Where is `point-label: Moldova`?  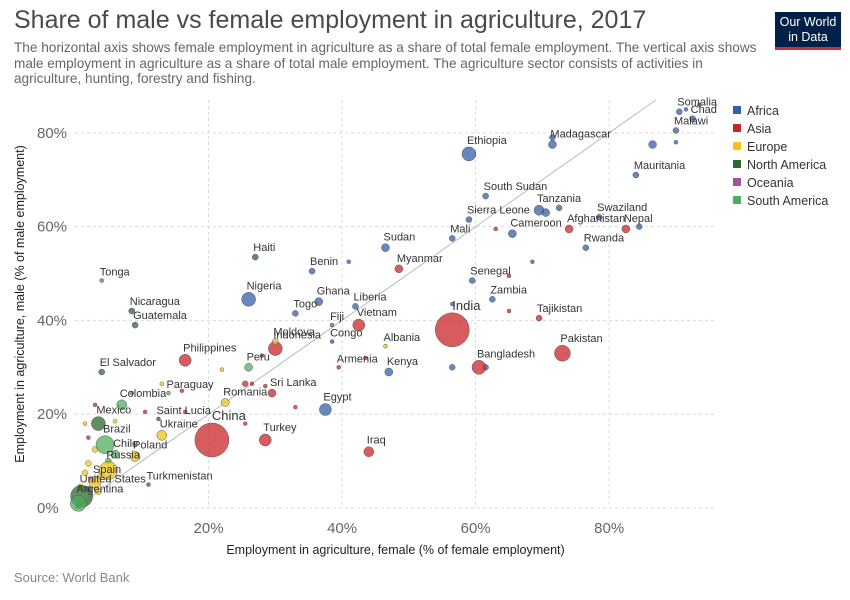
point-label: Moldova is located at coordinates (294, 333).